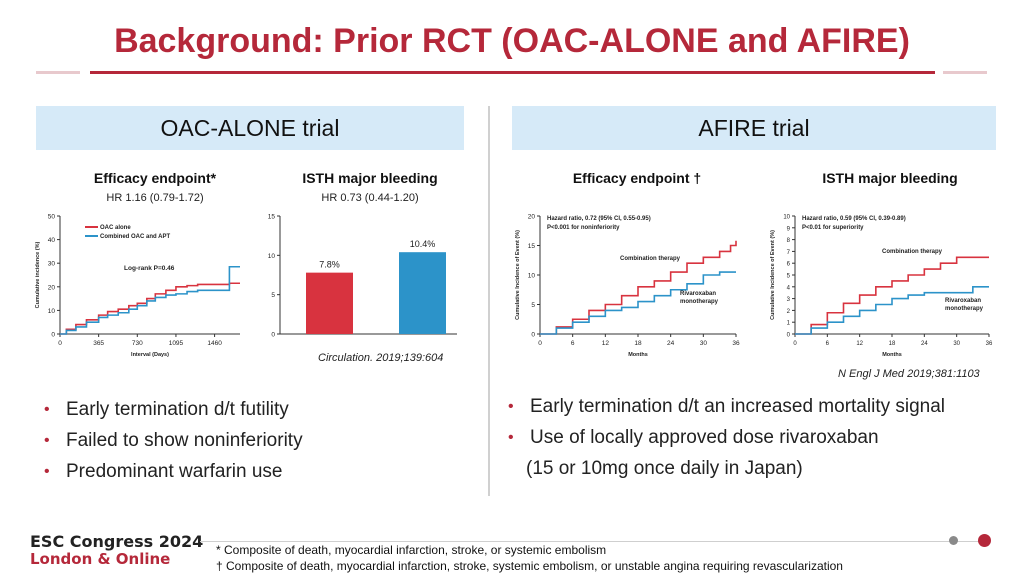  I want to click on x-tick-label: 1460, so click(214, 343).